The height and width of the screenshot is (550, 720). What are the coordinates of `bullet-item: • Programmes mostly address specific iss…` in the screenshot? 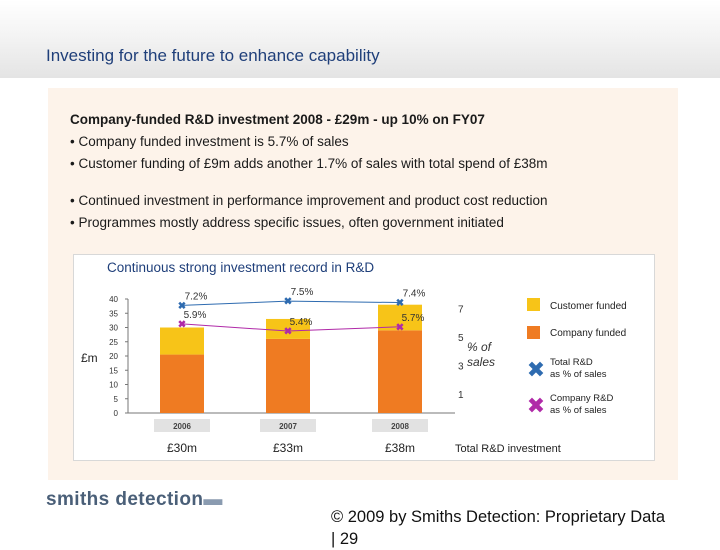 It's located at (287, 222).